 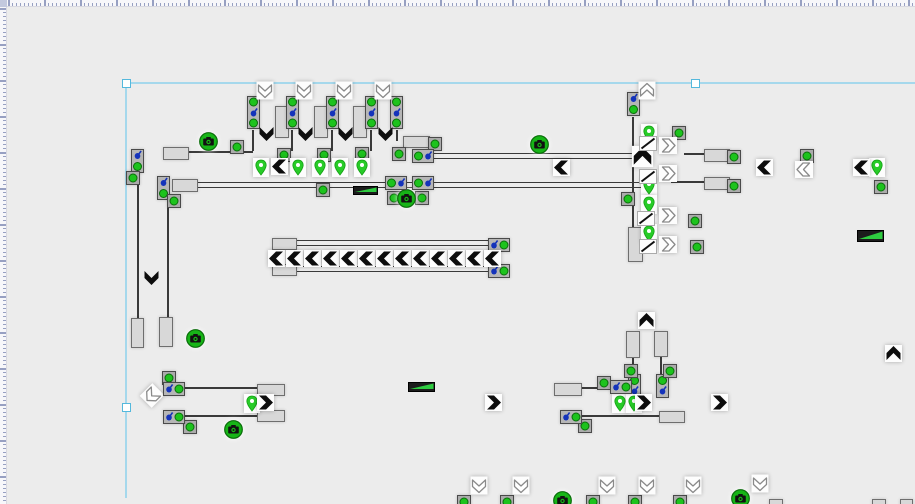 I want to click on chevron-outline-up-icon, so click(x=647, y=90).